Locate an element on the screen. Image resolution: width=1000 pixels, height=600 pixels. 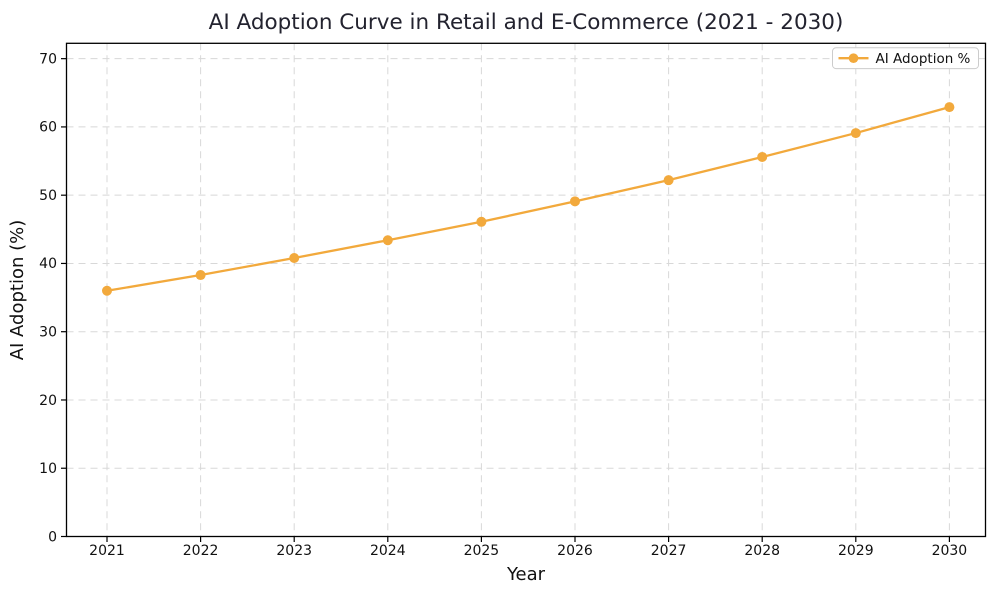
x-tick-label: 2026 is located at coordinates (575, 551).